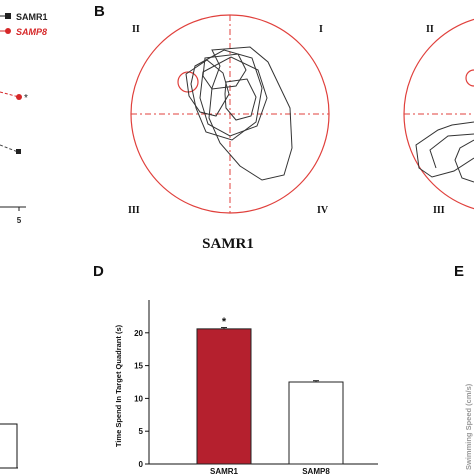 The width and height of the screenshot is (474, 474). Describe the element at coordinates (430, 29) in the screenshot. I see `quadrant-label-2-c: II` at that location.